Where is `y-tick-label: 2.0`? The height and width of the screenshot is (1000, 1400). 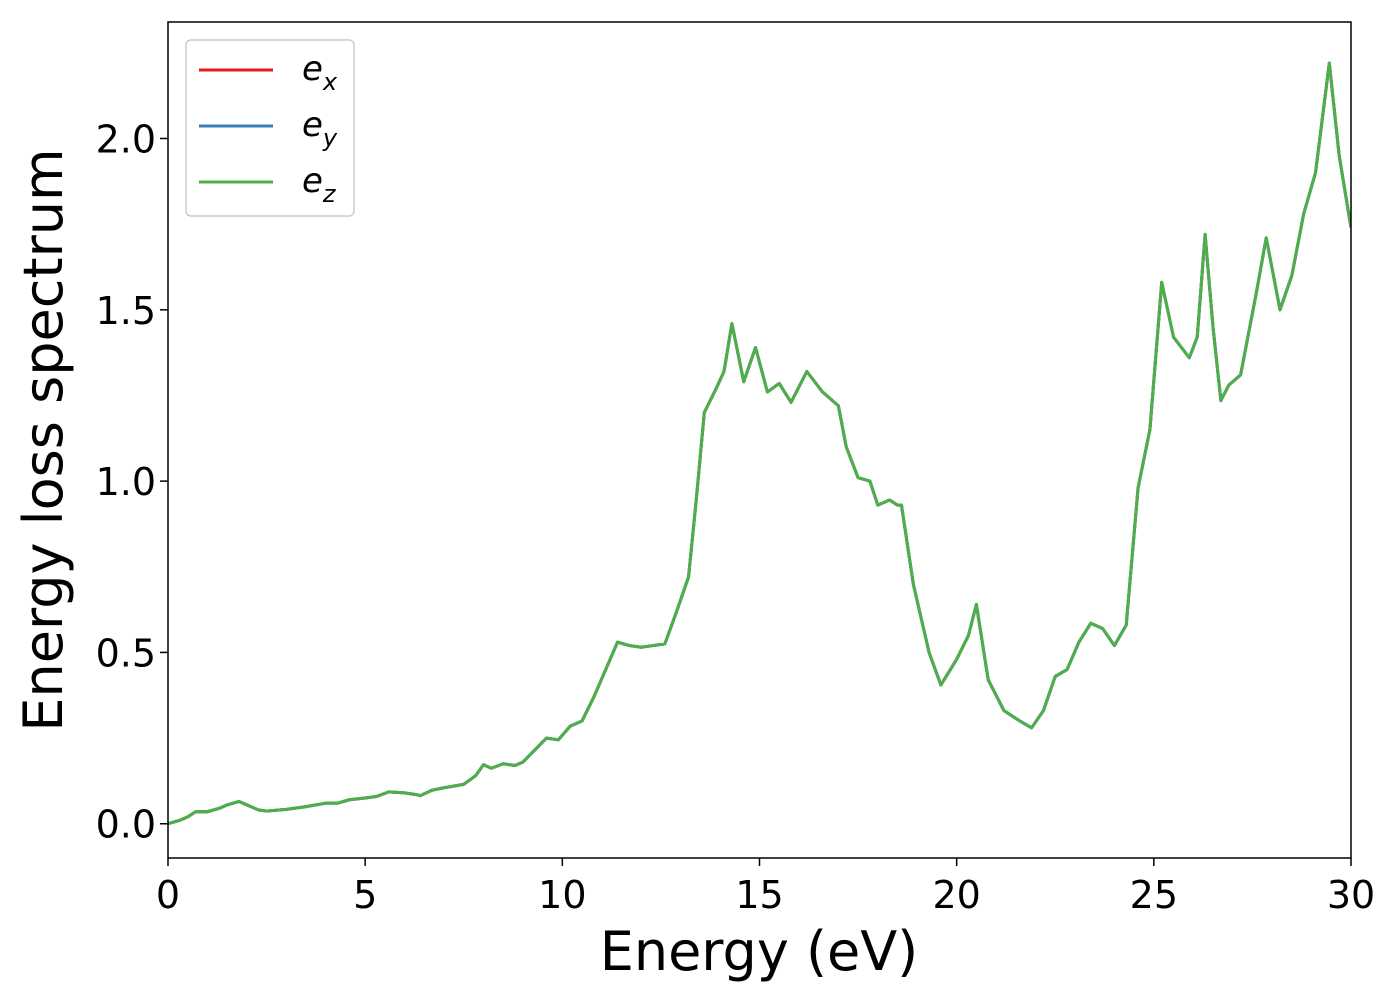 y-tick-label: 2.0 is located at coordinates (126, 139).